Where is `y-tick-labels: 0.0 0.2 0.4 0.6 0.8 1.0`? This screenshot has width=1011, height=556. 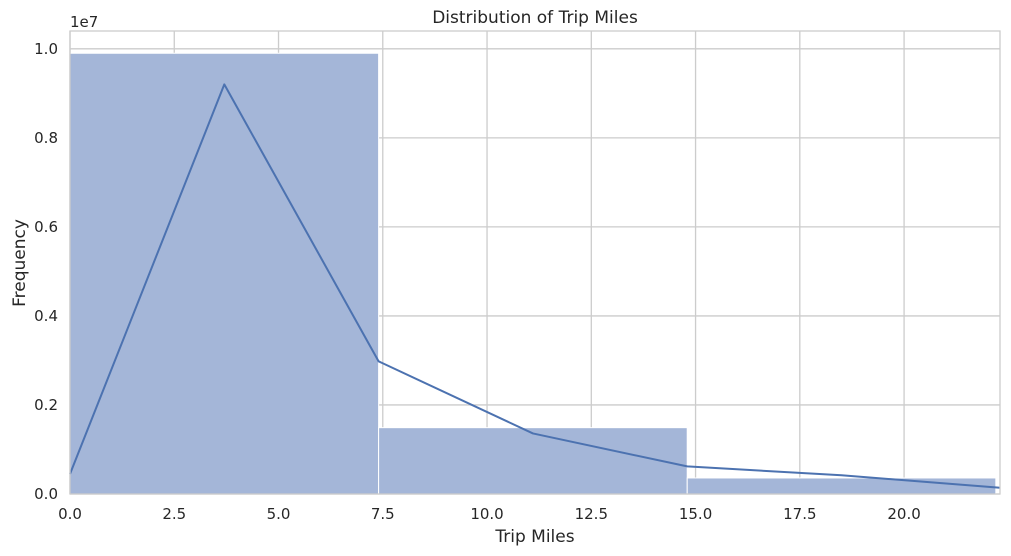
y-tick-labels: 0.0 0.2 0.4 0.6 0.8 1.0 is located at coordinates (46, 271).